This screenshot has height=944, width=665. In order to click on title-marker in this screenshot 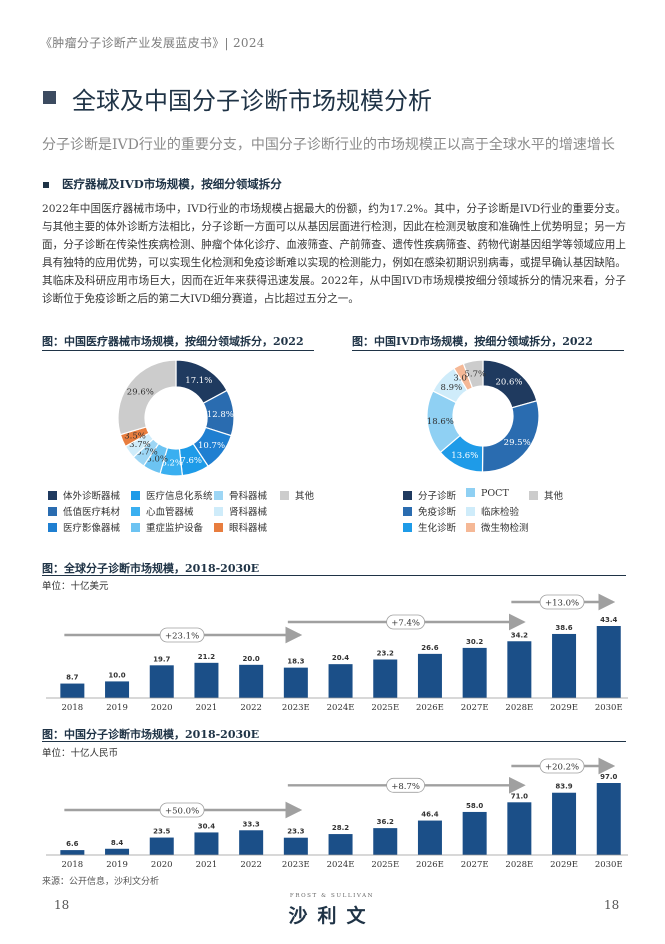, I will do `click(49, 97)`.